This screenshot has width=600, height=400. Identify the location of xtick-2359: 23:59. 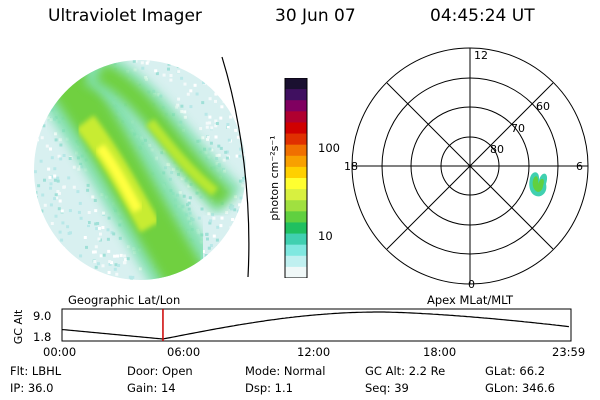
(569, 352).